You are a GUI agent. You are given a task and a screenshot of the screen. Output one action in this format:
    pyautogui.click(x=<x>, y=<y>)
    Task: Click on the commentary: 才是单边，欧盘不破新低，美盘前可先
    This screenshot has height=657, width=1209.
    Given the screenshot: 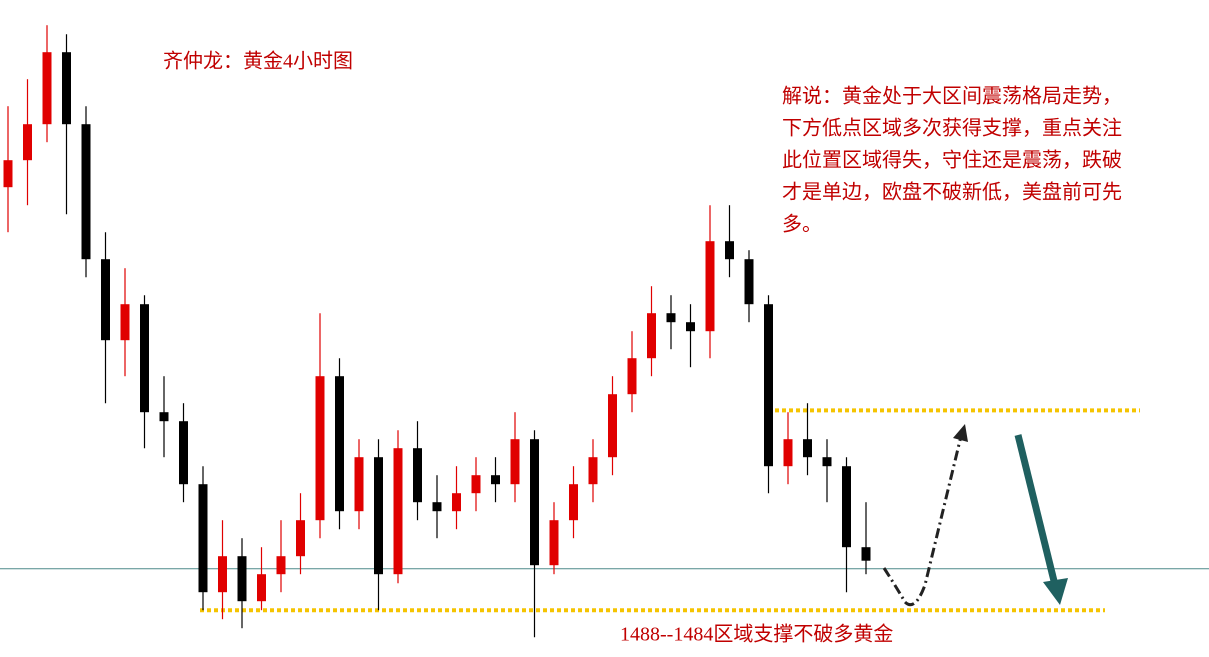 What is the action you would take?
    pyautogui.click(x=952, y=192)
    